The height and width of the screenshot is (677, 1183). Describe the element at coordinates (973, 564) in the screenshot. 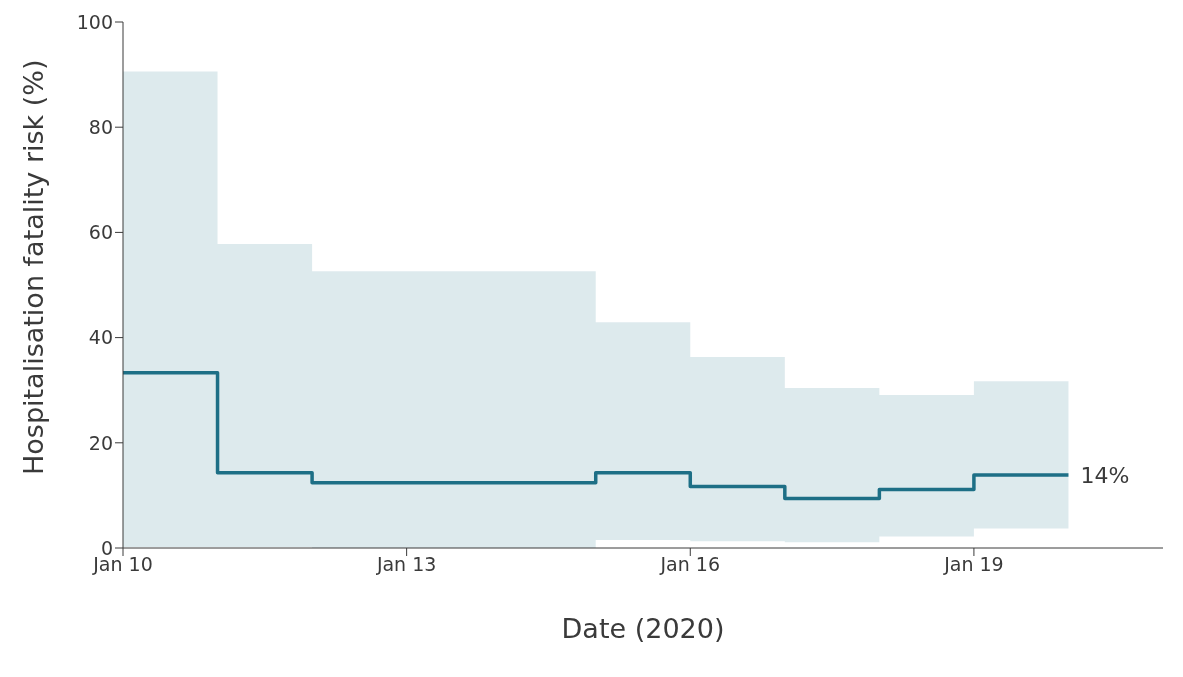

I see `x-tick-label: Jan 19` at that location.